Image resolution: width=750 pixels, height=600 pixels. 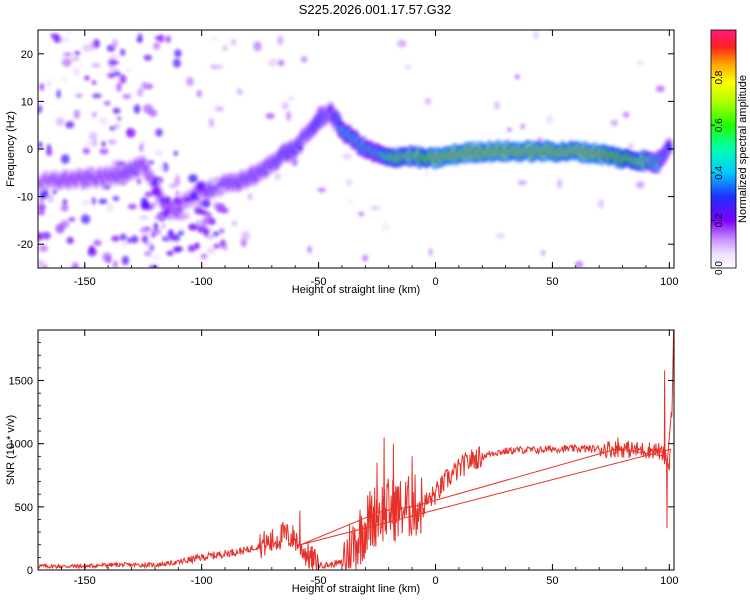 I want to click on figure-title: S225.2026.001.17.57.G32, so click(x=375, y=9).